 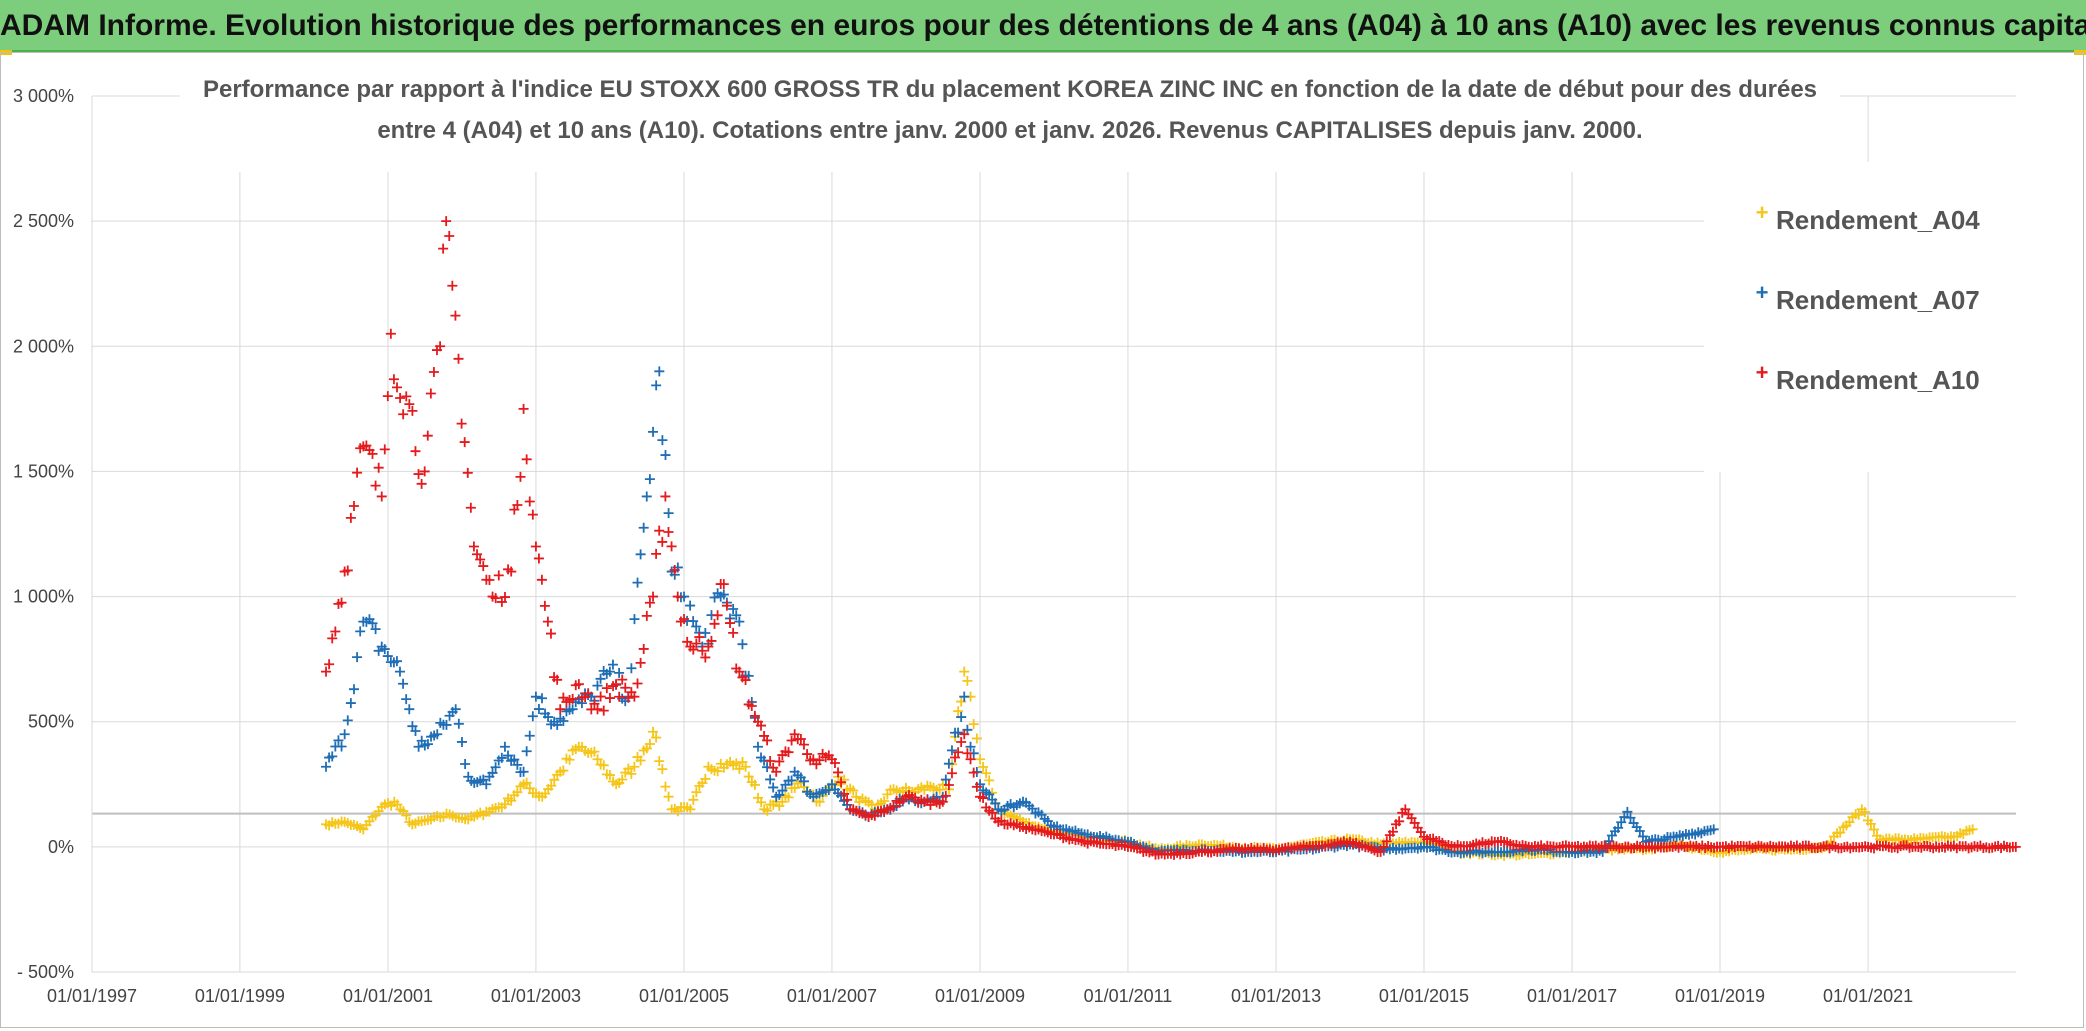 I want to click on x-tick-label: 01/01/2017, so click(x=1572, y=996).